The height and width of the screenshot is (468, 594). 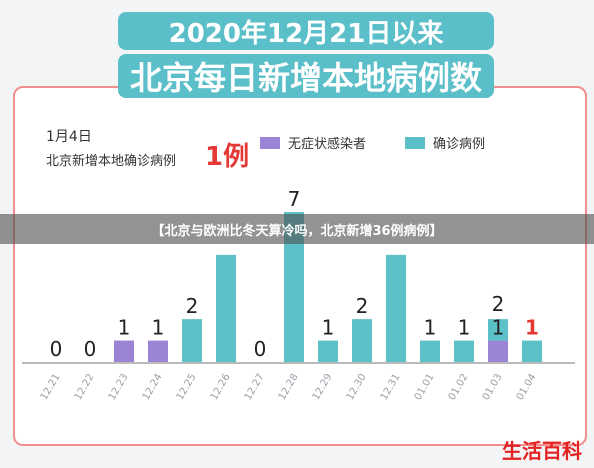 What do you see at coordinates (532, 328) in the screenshot?
I see `data-label-01.04: 1` at bounding box center [532, 328].